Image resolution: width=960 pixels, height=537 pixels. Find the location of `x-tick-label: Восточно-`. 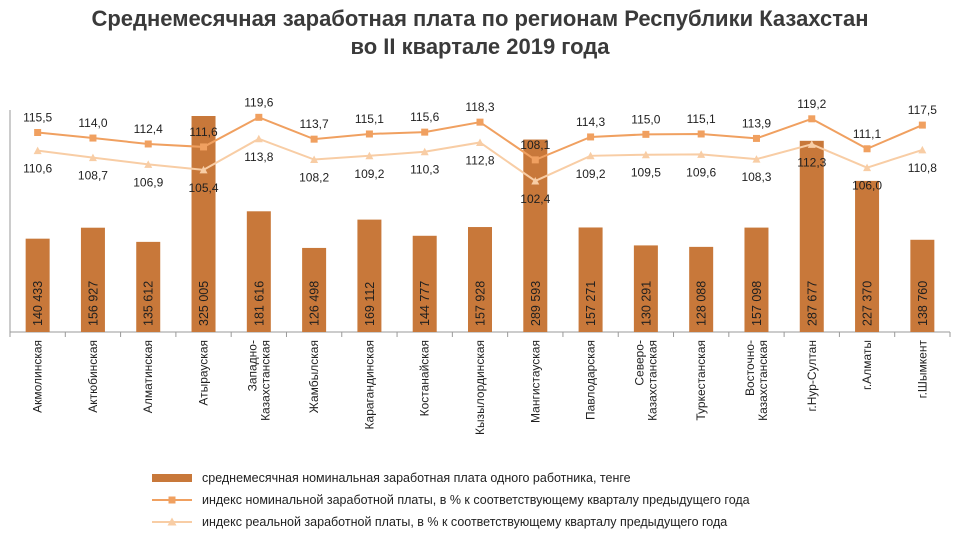

x-tick-label: Восточно- is located at coordinates (750, 368).